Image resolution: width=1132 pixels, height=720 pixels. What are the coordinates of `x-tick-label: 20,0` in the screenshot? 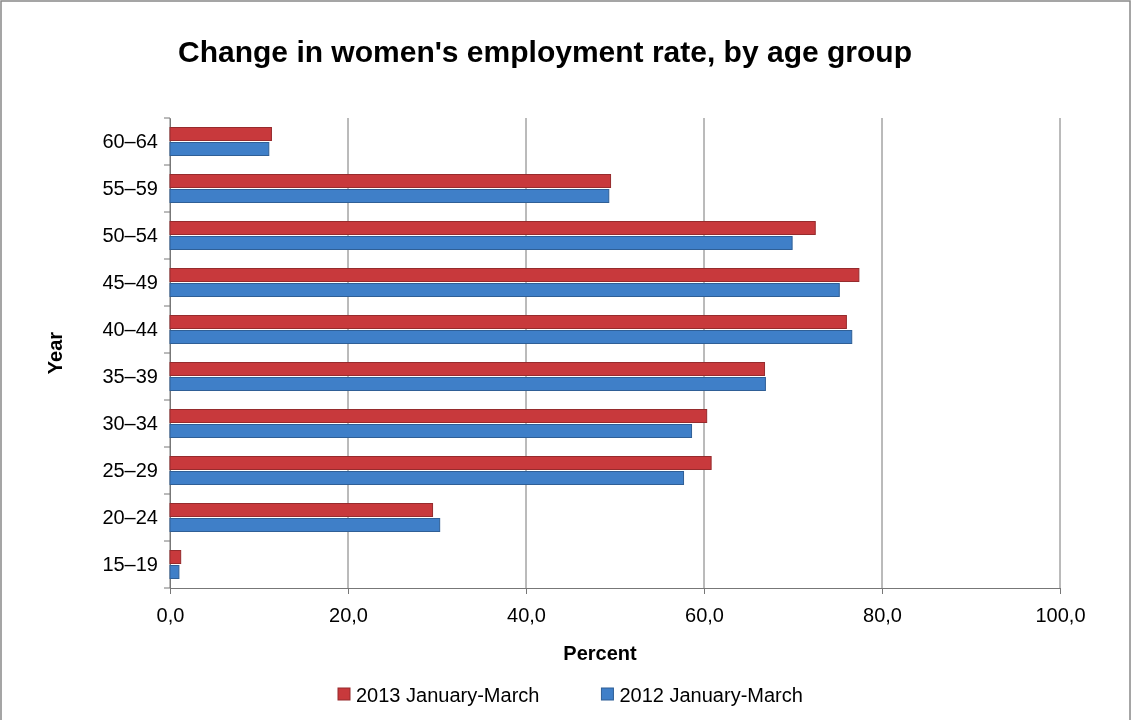 It's located at (348, 615).